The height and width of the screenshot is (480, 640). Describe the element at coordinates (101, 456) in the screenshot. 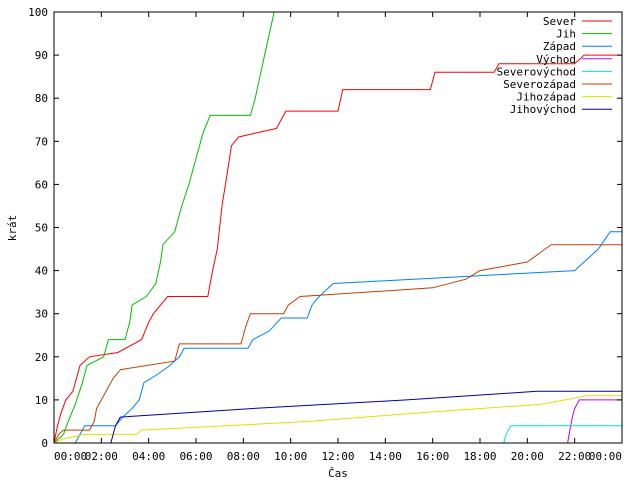

I see `x-tick-label: 02:00` at that location.